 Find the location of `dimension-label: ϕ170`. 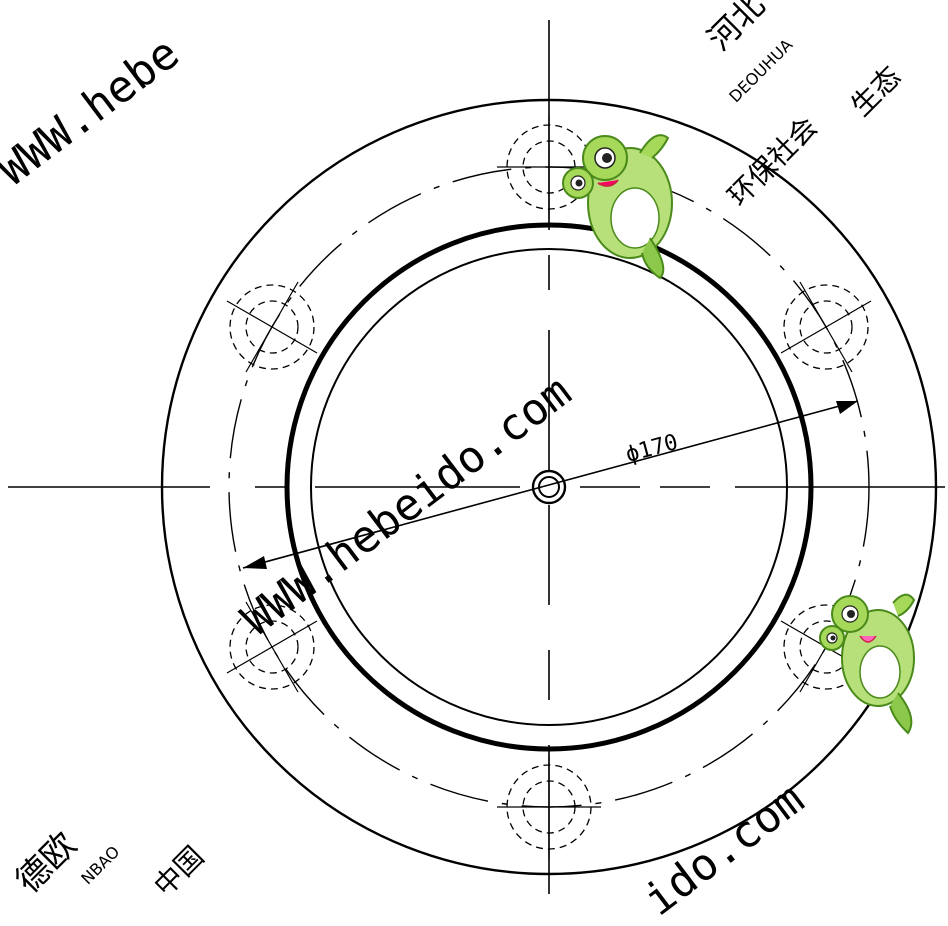

dimension-label: ϕ170 is located at coordinates (652, 449).